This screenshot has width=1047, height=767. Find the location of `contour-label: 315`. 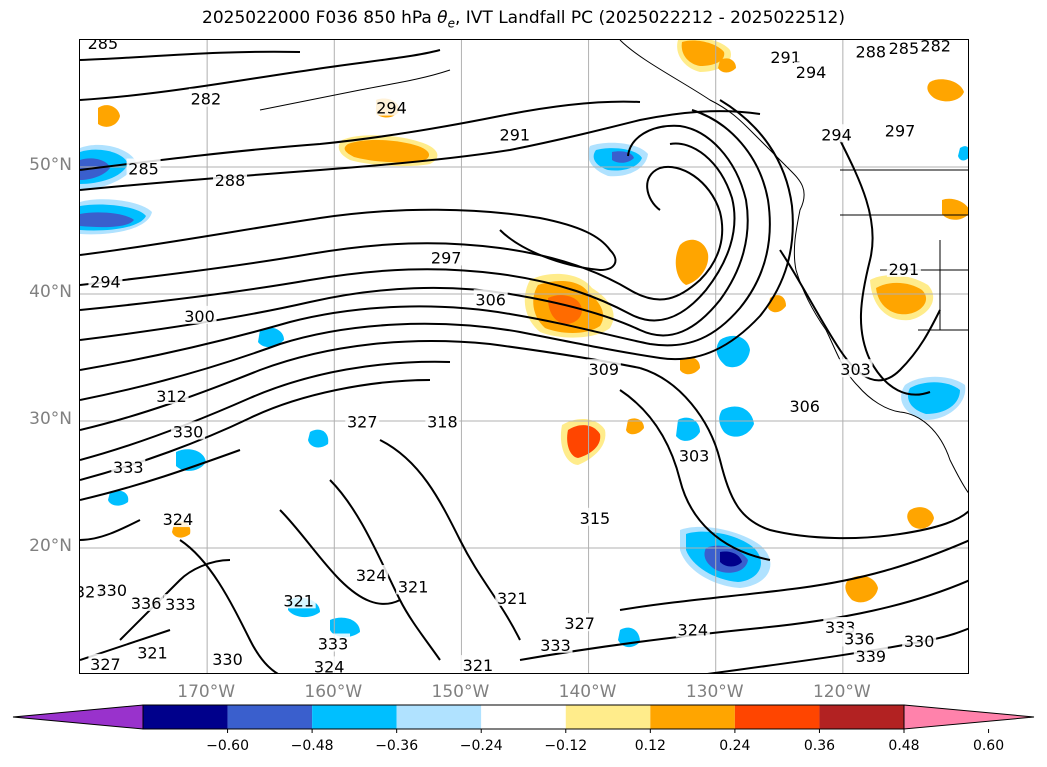

contour-label: 315 is located at coordinates (595, 518).